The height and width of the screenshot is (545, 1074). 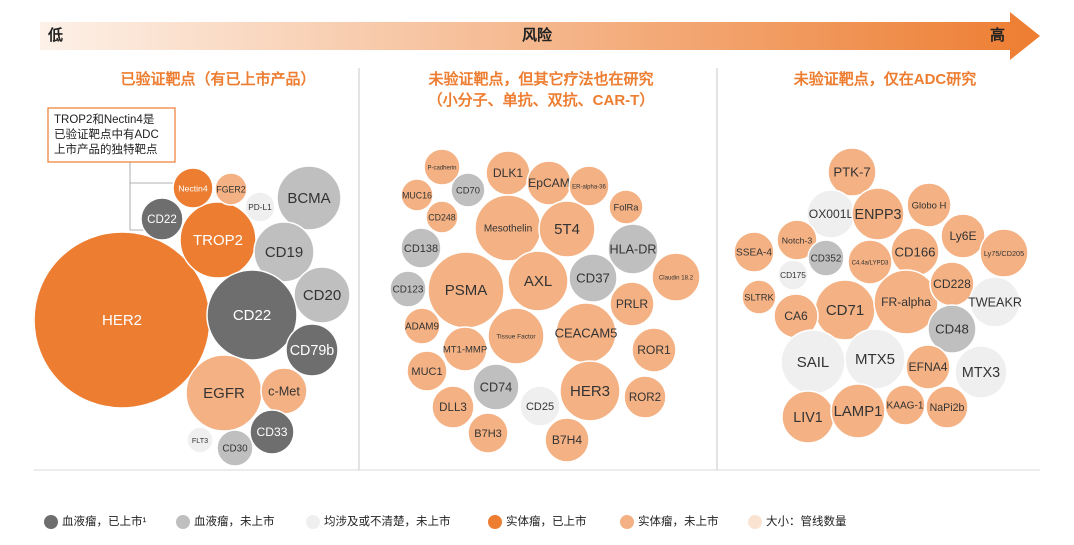 What do you see at coordinates (218, 240) in the screenshot?
I see `bubble-label: TROP2` at bounding box center [218, 240].